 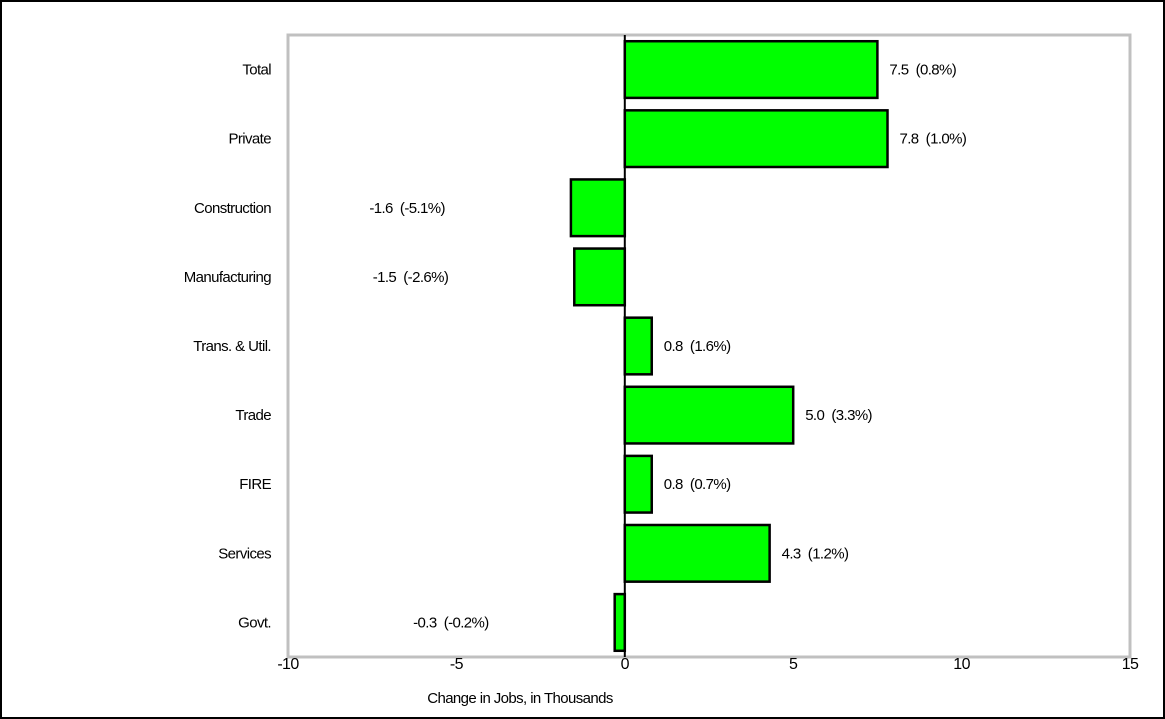 I want to click on data-label: 7.5 (0.8%), so click(x=922, y=70).